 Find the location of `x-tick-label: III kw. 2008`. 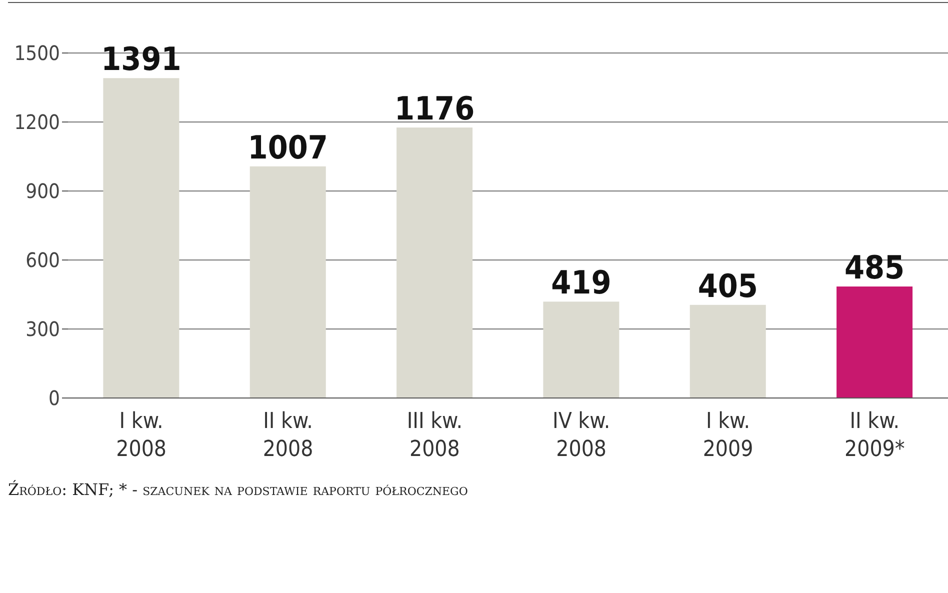

x-tick-label: III kw. 2008 is located at coordinates (434, 435).